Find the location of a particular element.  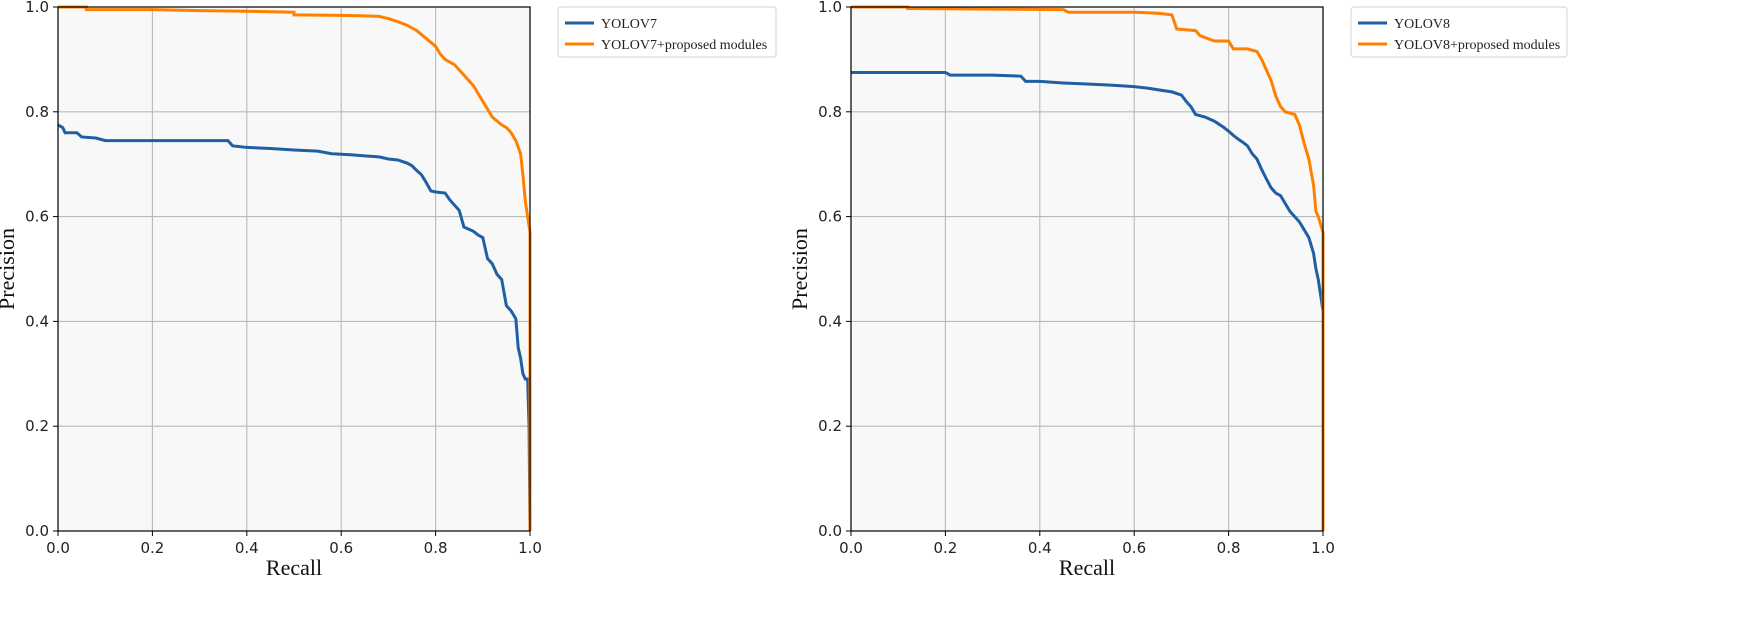

legend-label-series-2: YOLOV7+proposed modules is located at coordinates (684, 45).